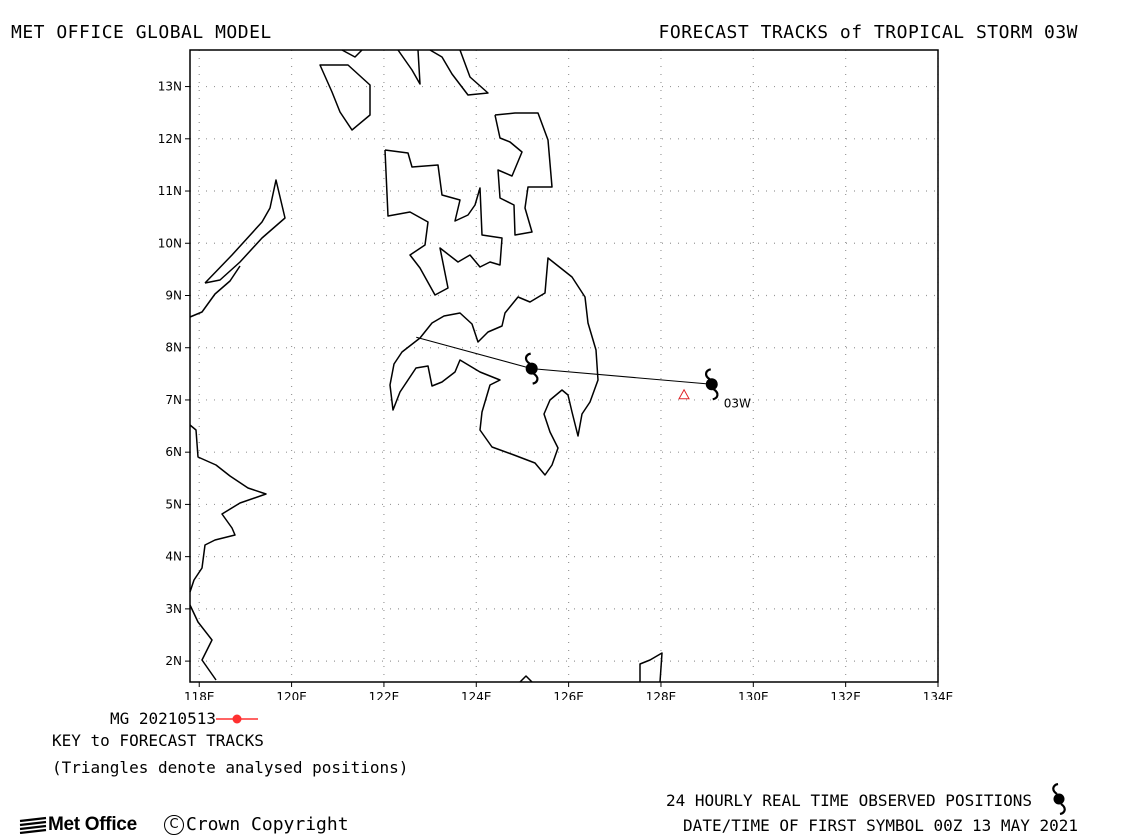  Describe the element at coordinates (476, 695) in the screenshot. I see `tick-label-lon: 124E` at that location.